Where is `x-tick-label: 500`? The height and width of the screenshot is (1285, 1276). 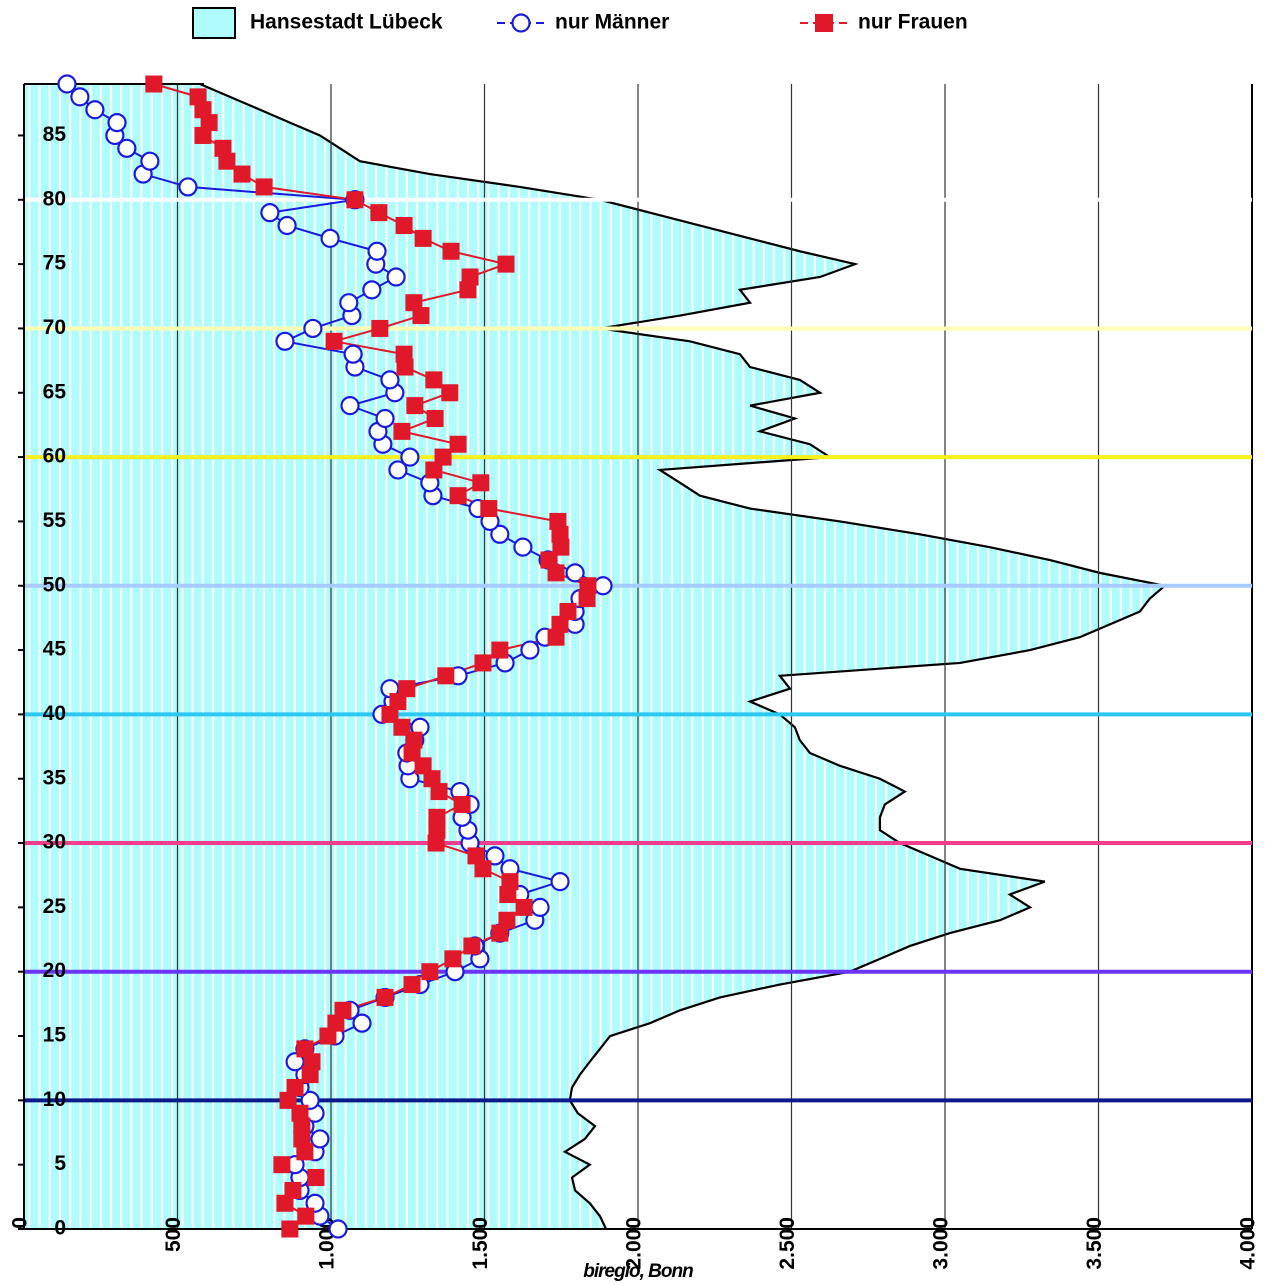
x-tick-label: 500 is located at coordinates (173, 1234).